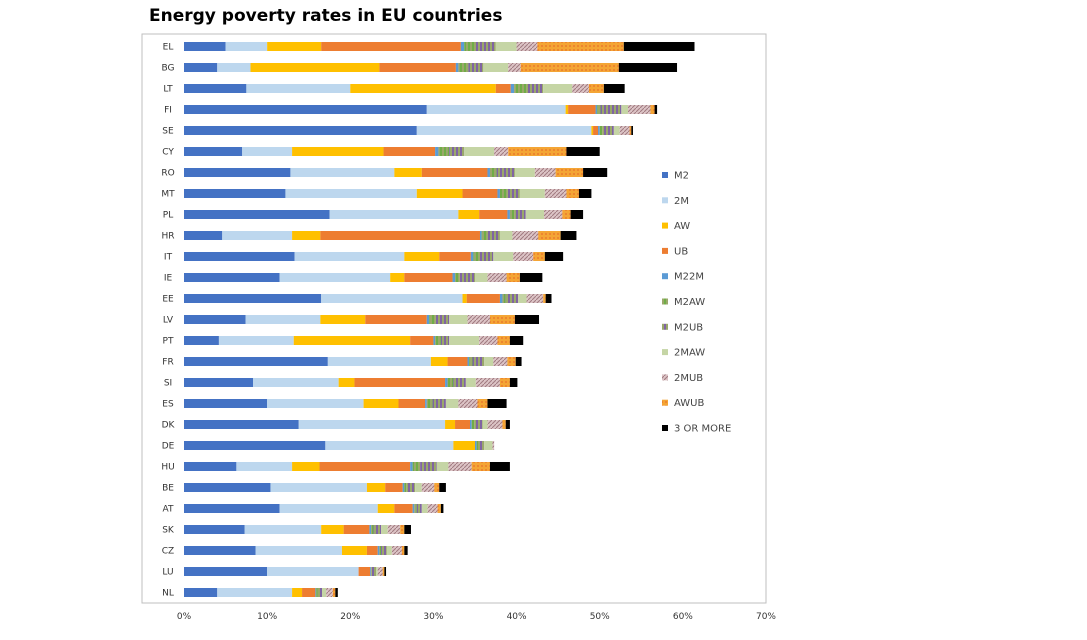 The height and width of the screenshot is (640, 1087). I want to click on legend-label: 2M, so click(681, 201).